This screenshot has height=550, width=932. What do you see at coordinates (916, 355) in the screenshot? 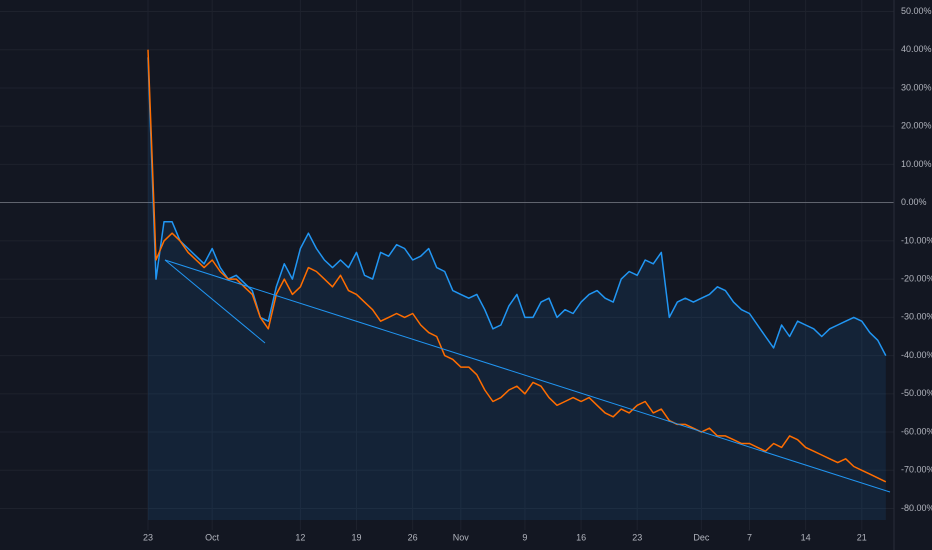
I see `y-tick-label: -40.00%` at bounding box center [916, 355].